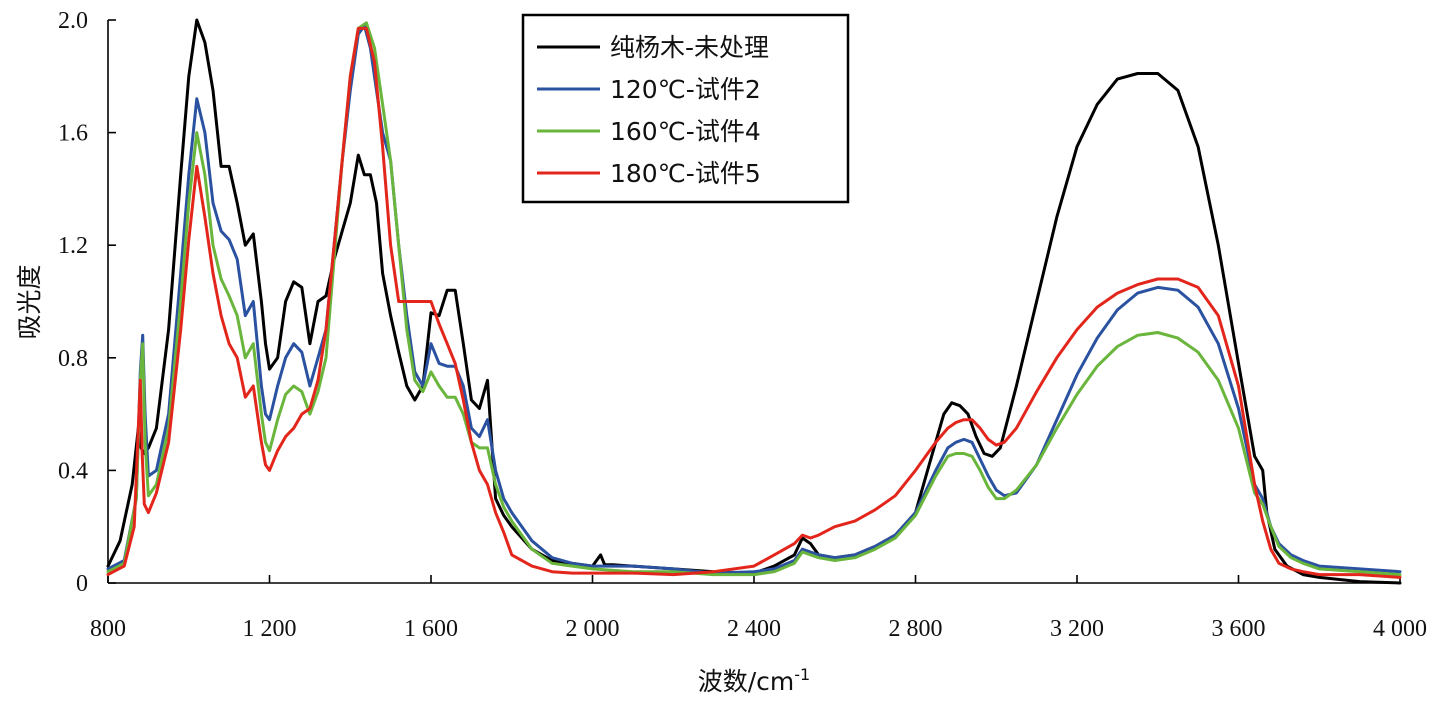 This screenshot has height=701, width=1438. Describe the element at coordinates (653, 110) in the screenshot. I see `legend-items: 纯杨木-未处理 120℃-试件2 160℃-试件4 180℃-试件5` at that location.